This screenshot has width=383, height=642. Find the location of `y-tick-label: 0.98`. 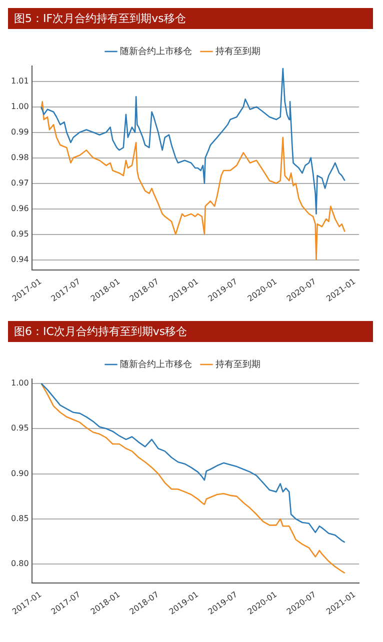

y-tick-label: 0.98 is located at coordinates (20, 157).